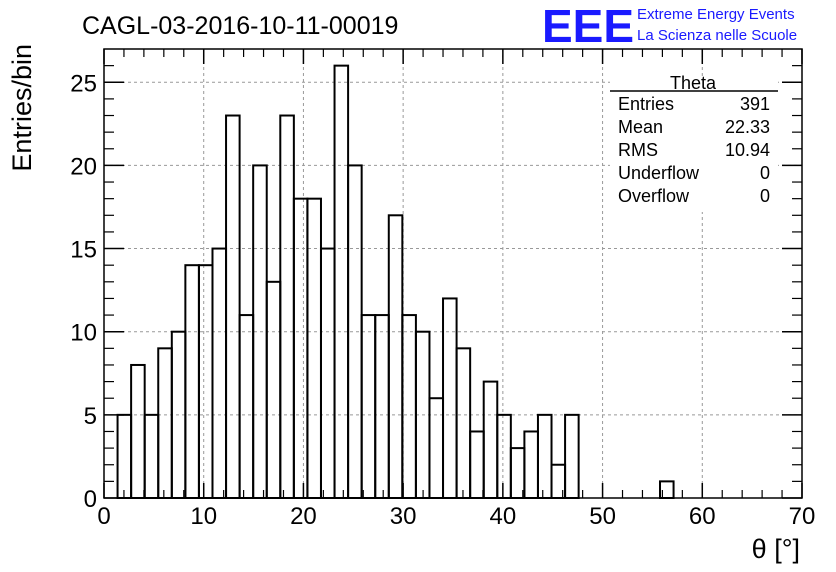  I want to click on y-tick-label: 0, so click(90, 499).